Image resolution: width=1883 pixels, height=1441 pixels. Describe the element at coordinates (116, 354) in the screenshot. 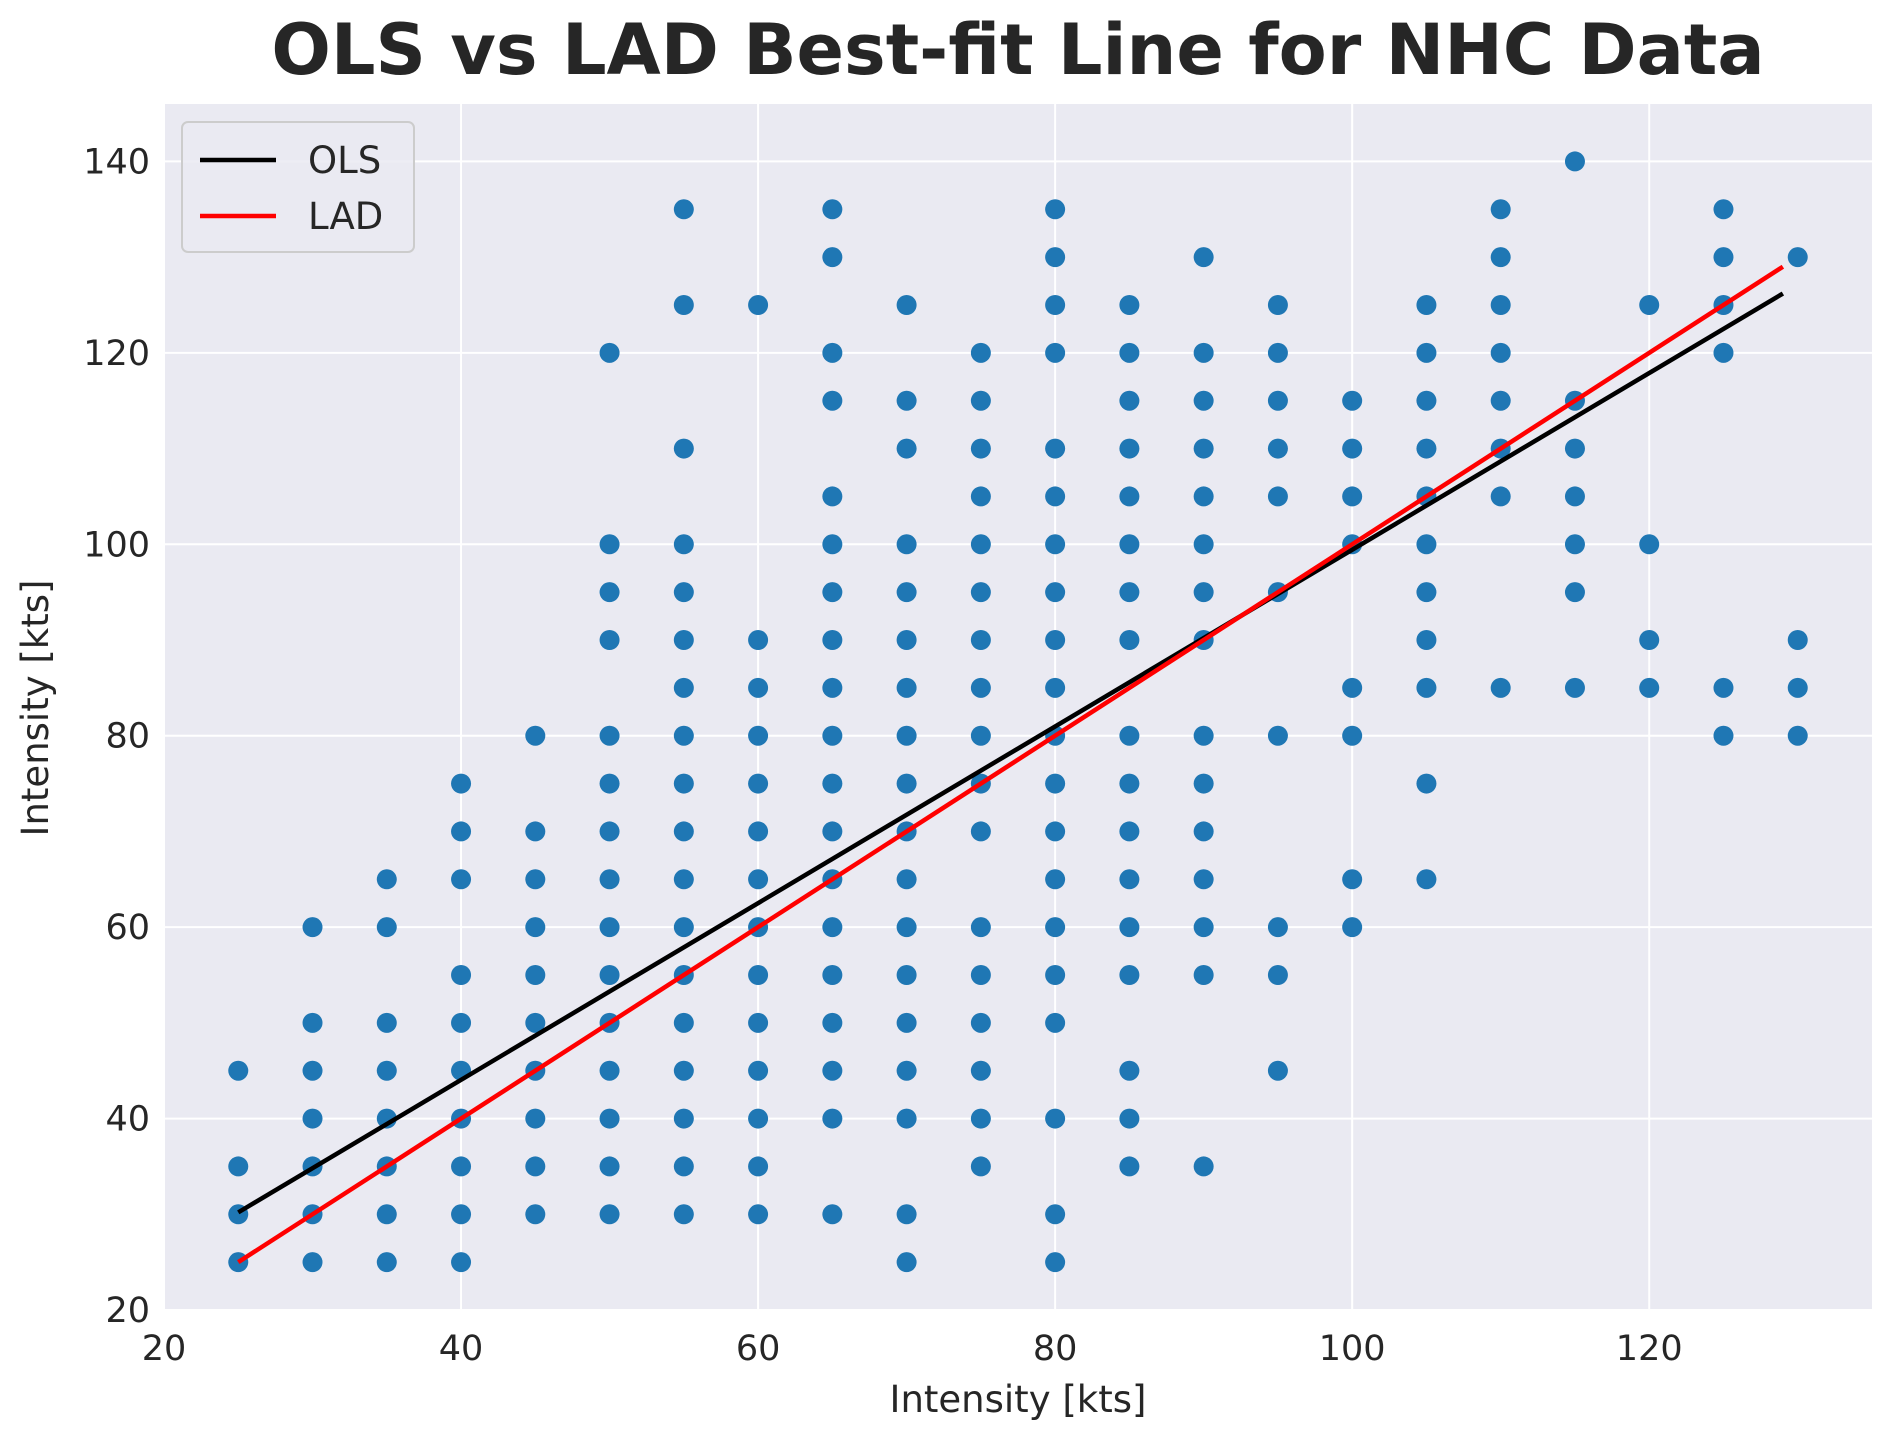

I see `y-tick-label: 120` at that location.